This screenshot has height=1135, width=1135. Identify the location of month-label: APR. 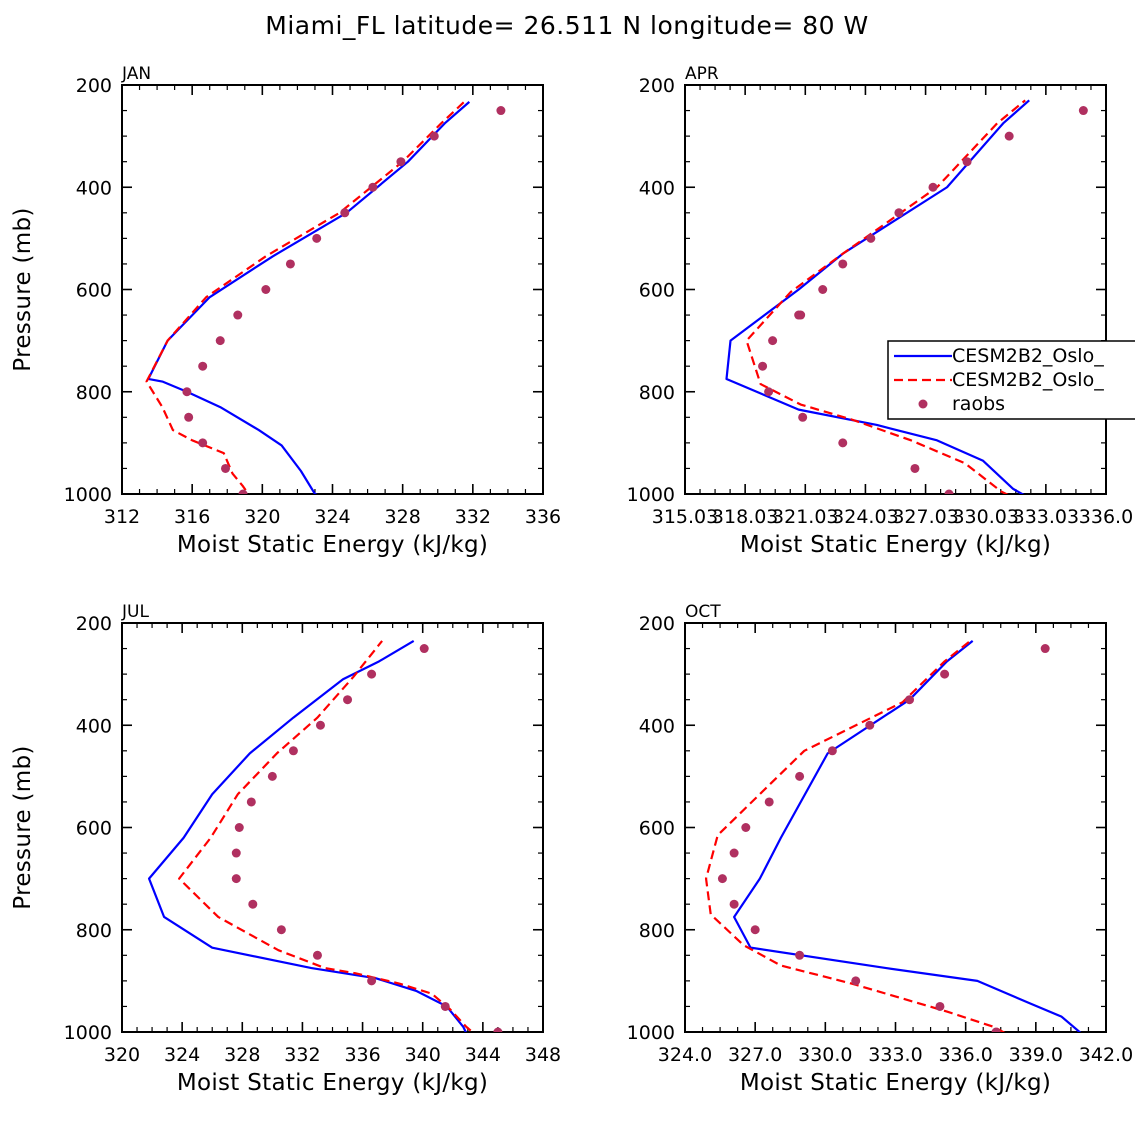
(702, 74).